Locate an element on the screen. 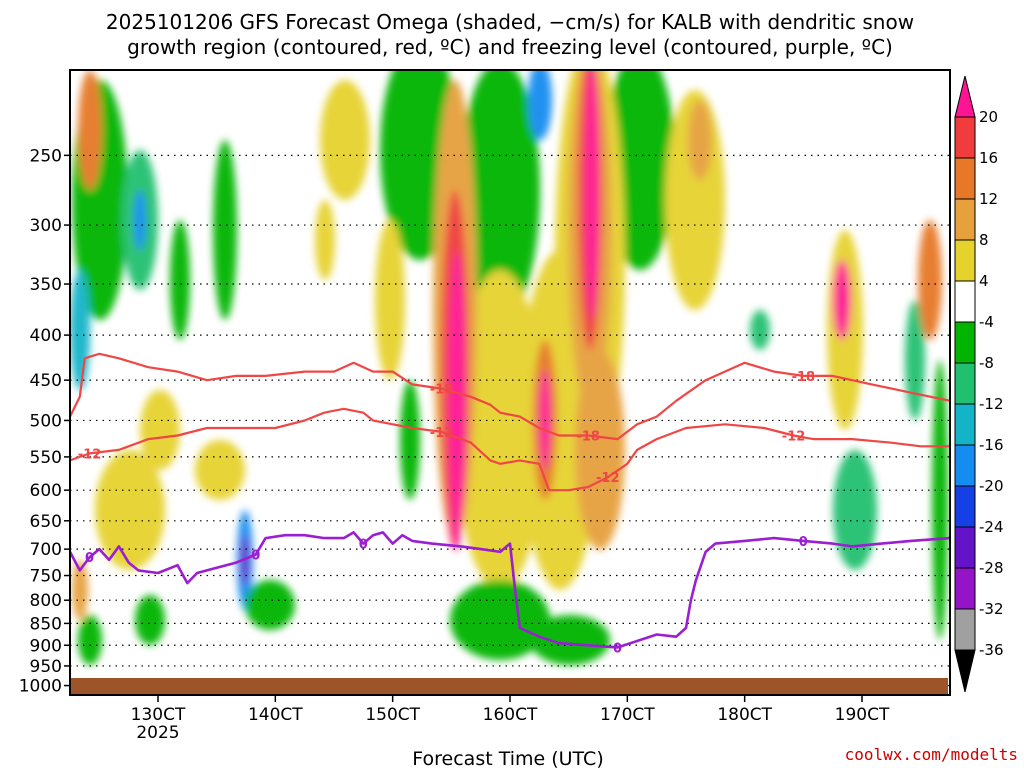 This screenshot has width=1024, height=768. colorbar-label: -32 is located at coordinates (991, 609).